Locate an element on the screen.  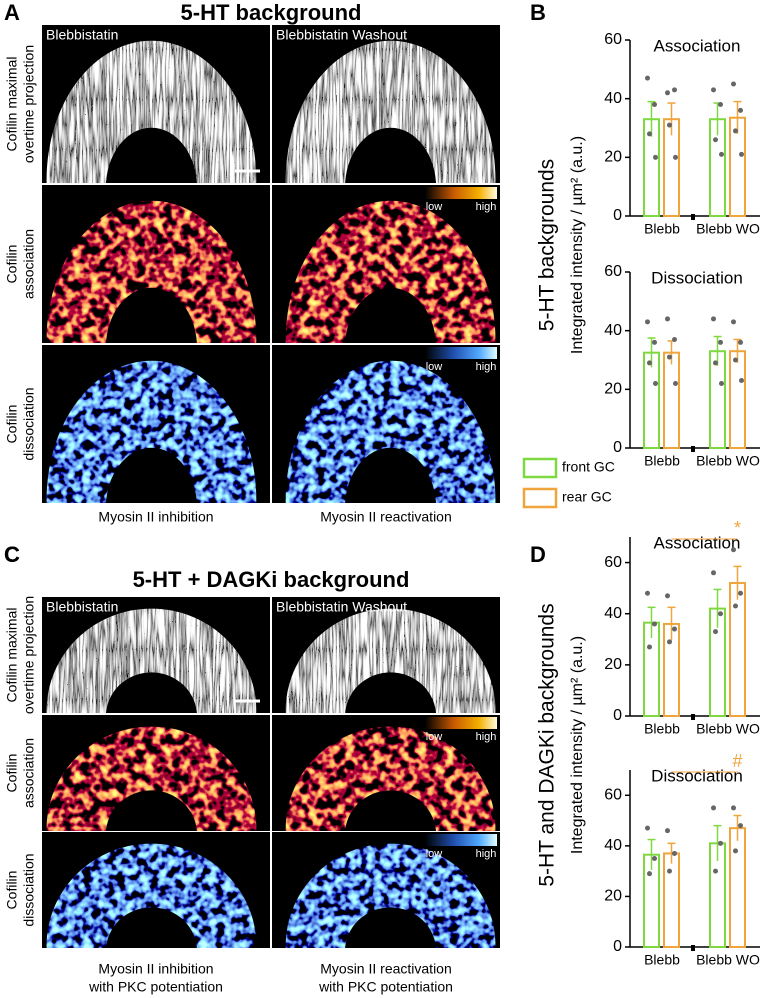
x-tick-label: Blebb is located at coordinates (662, 960).